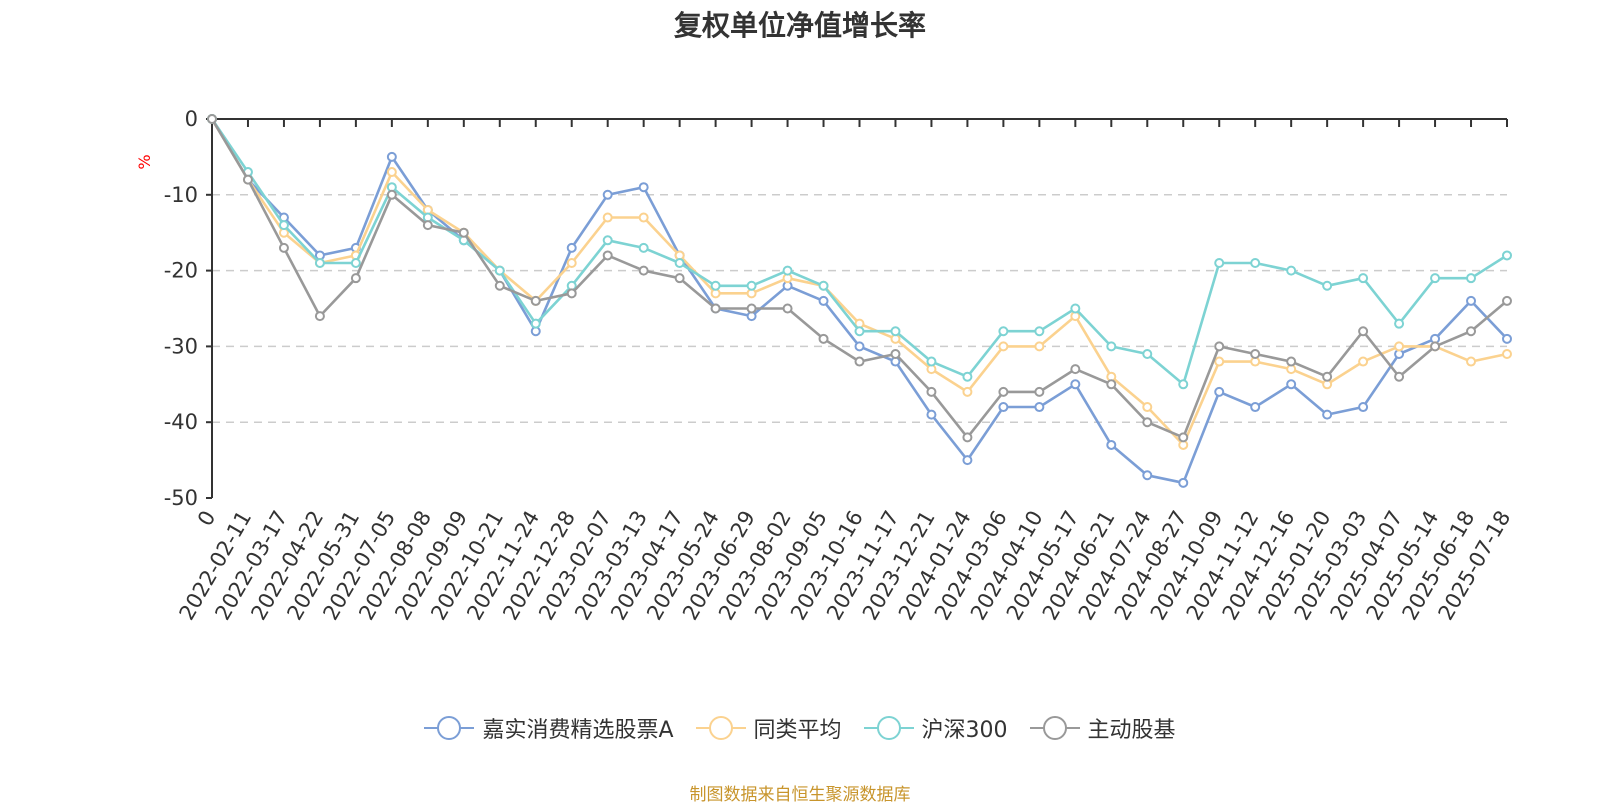 The width and height of the screenshot is (1600, 805). What do you see at coordinates (181, 271) in the screenshot?
I see `y-tick-label: -20` at bounding box center [181, 271].